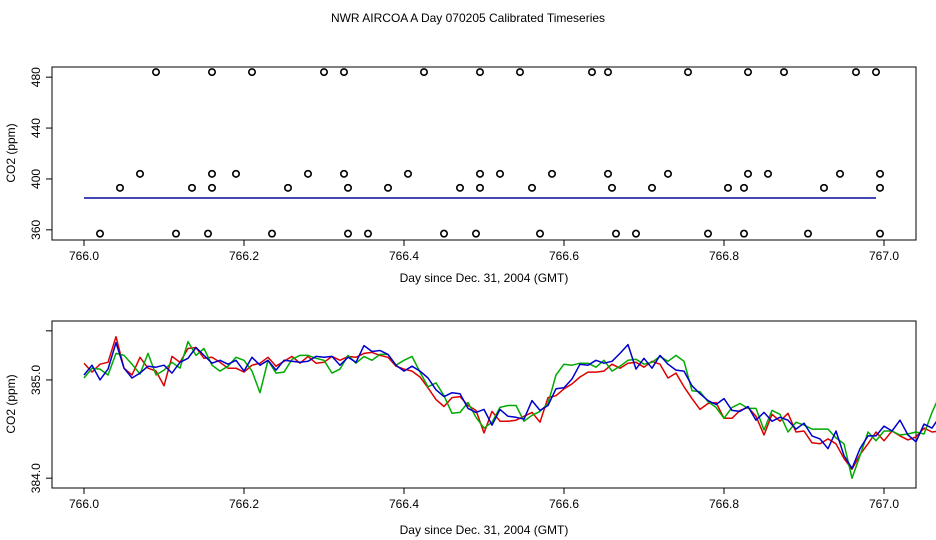 This screenshot has width=936, height=540. I want to click on top-x-axis: 766.0 766.2 766.4 766.6 766.8 767.0, so click(484, 251).